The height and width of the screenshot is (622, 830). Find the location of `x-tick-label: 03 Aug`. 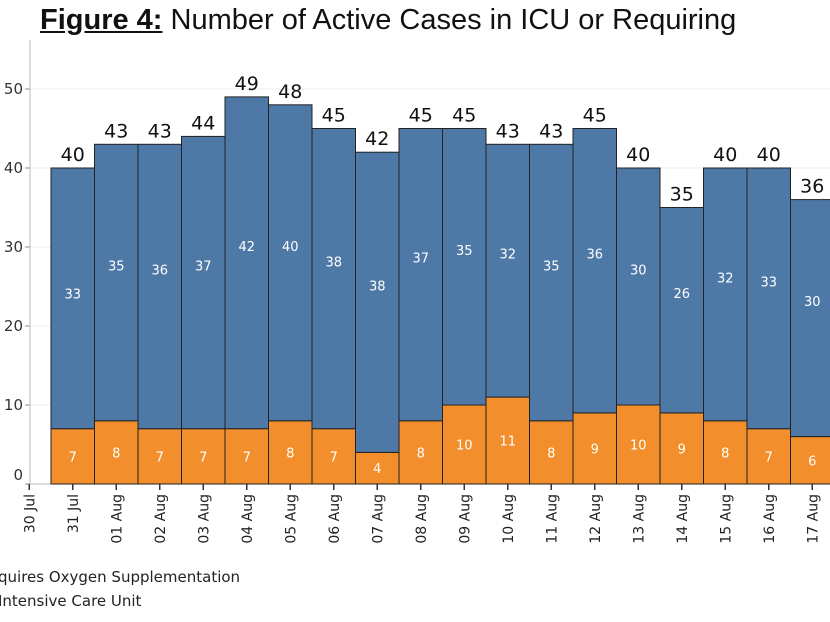

x-tick-label: 03 Aug is located at coordinates (204, 519).